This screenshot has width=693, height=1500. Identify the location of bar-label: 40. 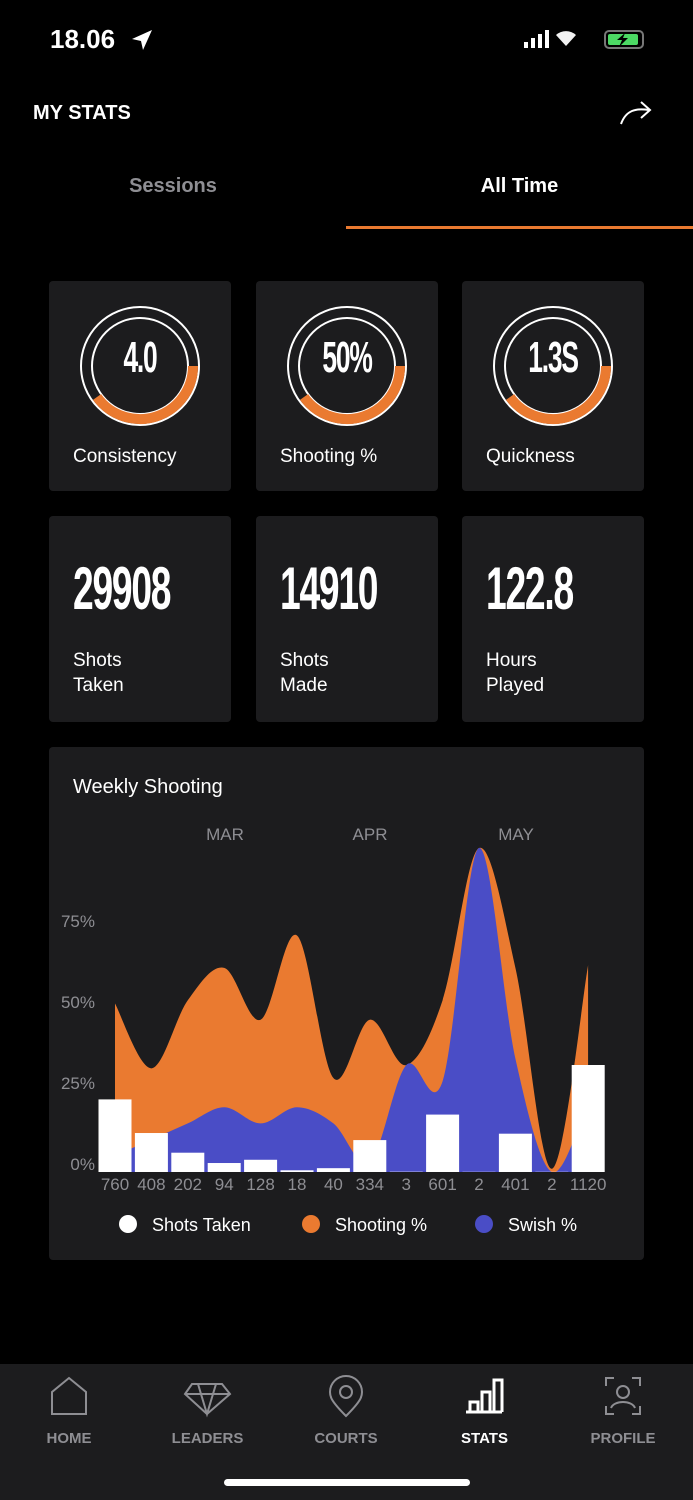
(333, 1184).